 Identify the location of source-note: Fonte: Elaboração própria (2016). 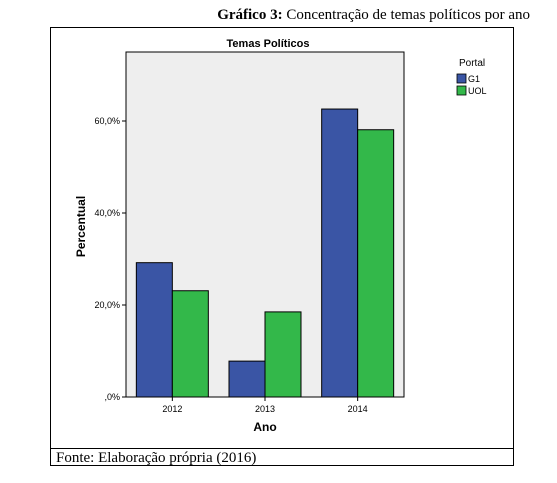
(282, 457).